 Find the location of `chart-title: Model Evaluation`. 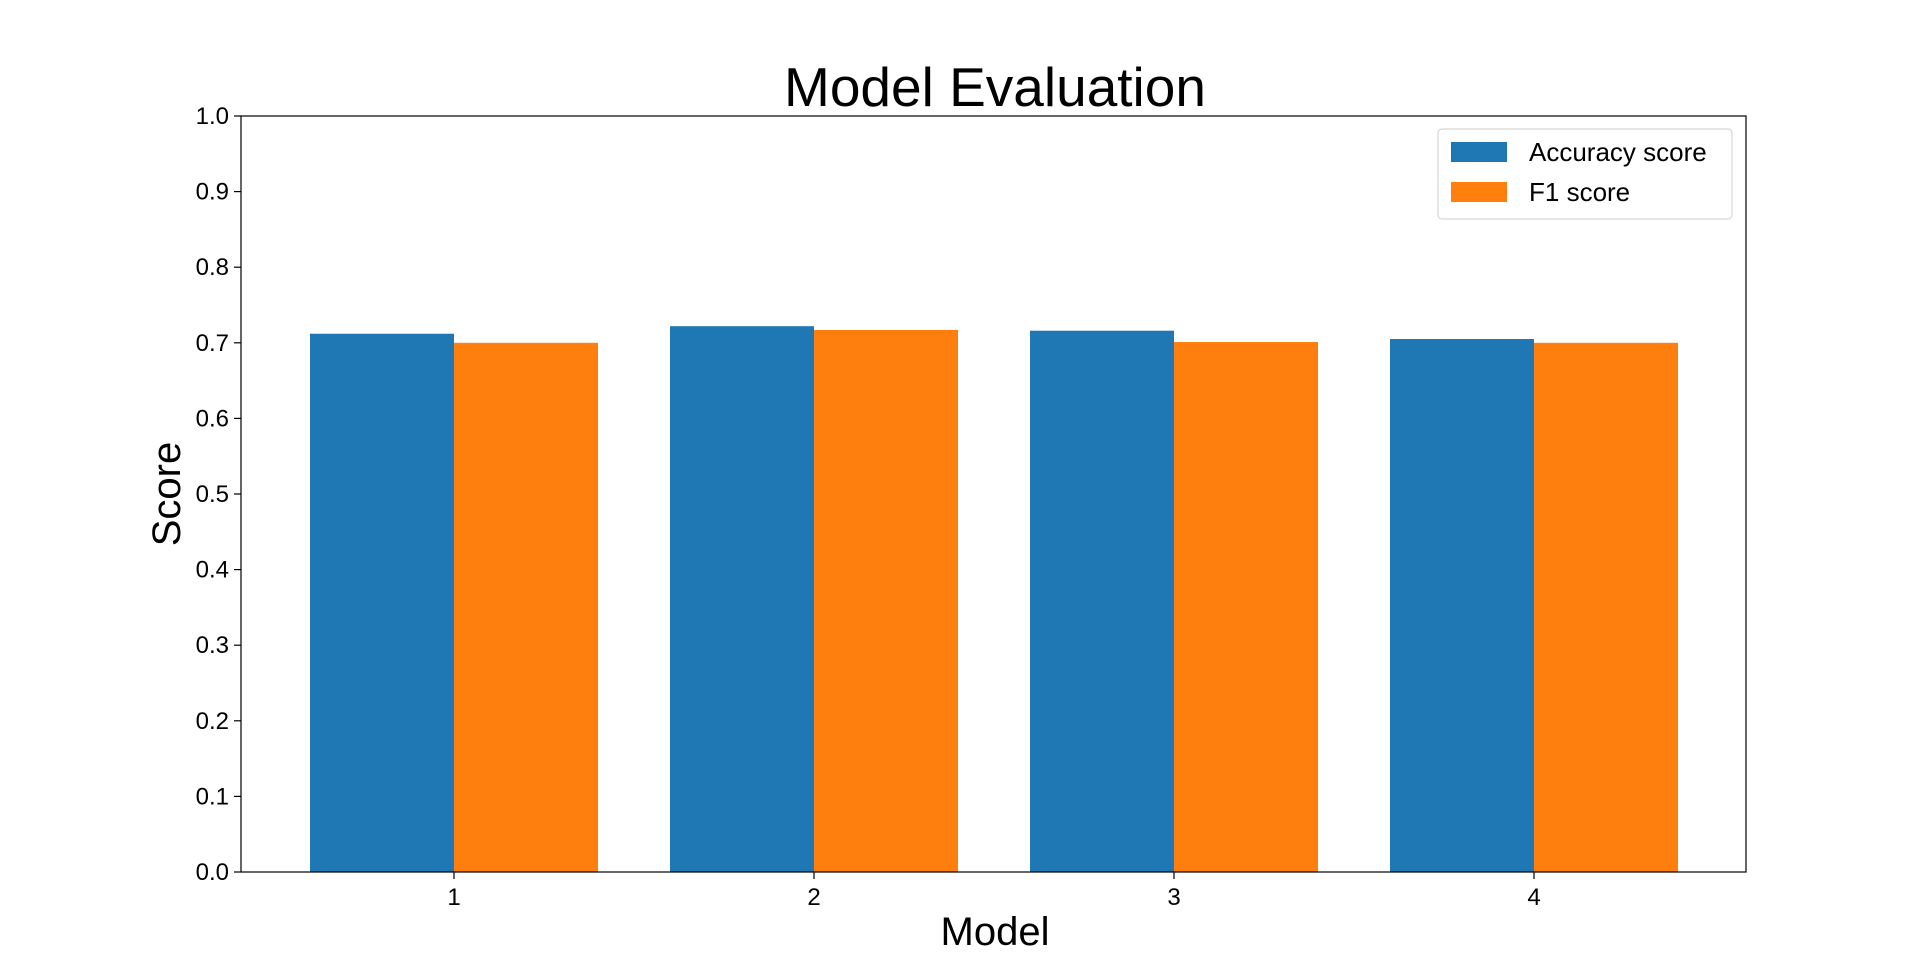

chart-title: Model Evaluation is located at coordinates (995, 87).